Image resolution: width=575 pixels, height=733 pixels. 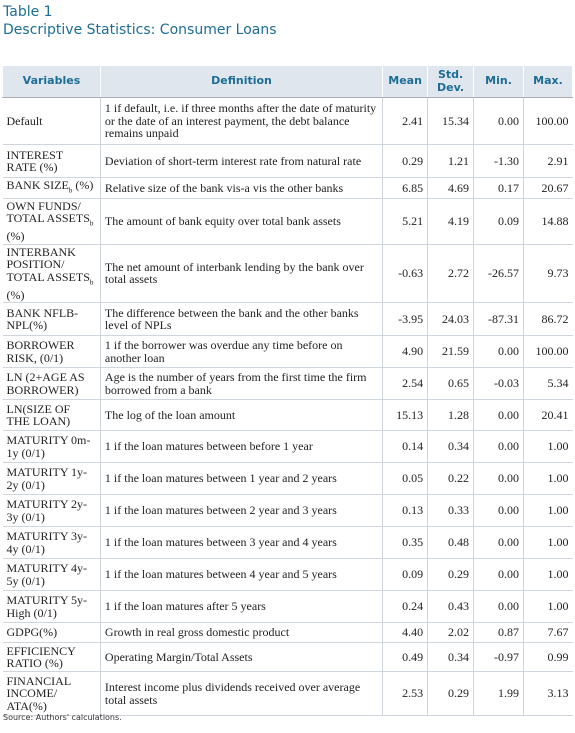 What do you see at coordinates (498, 188) in the screenshot?
I see `number-cell: 0.17` at bounding box center [498, 188].